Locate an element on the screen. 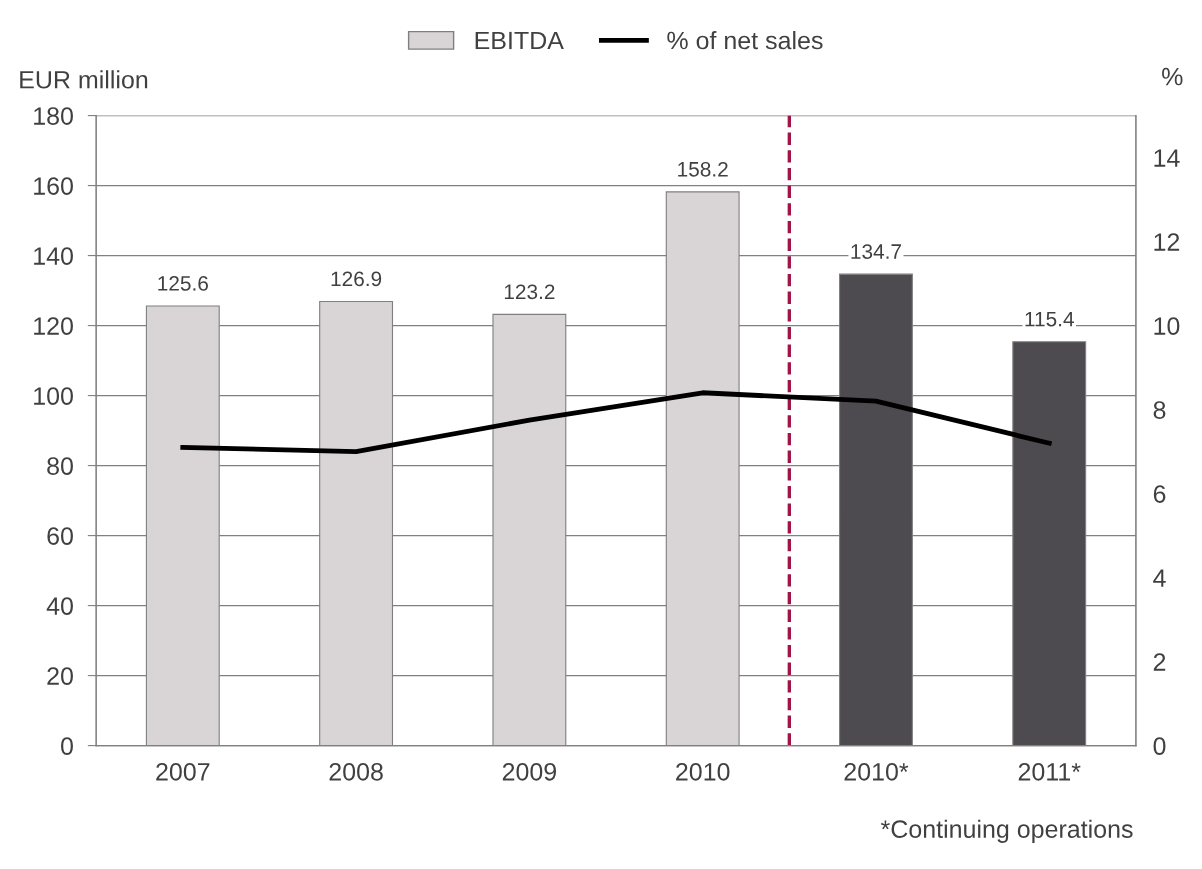  data-label: 125.6 is located at coordinates (183, 283).